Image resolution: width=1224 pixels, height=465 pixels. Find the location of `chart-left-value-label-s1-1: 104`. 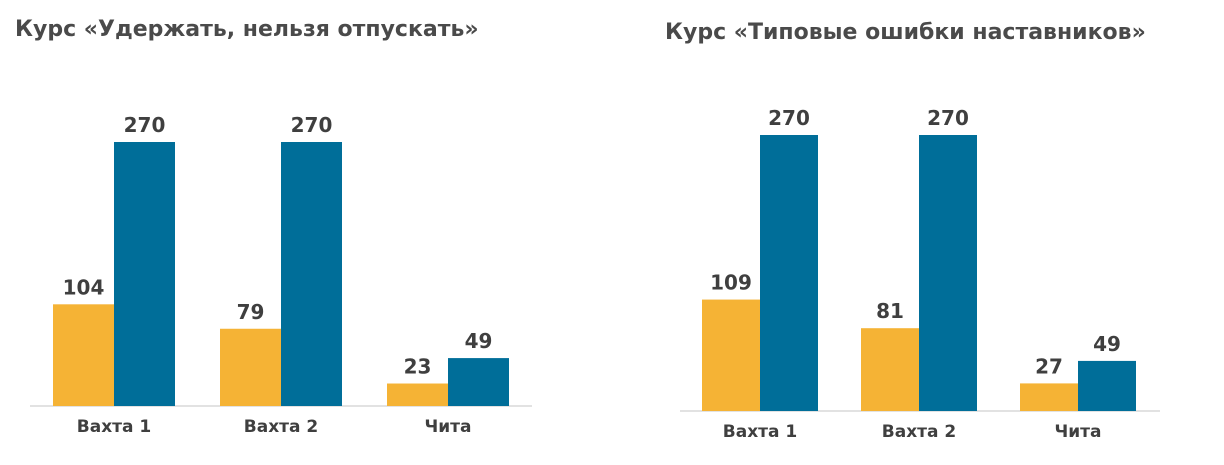

chart-left-value-label-s1-1: 104 is located at coordinates (84, 287).